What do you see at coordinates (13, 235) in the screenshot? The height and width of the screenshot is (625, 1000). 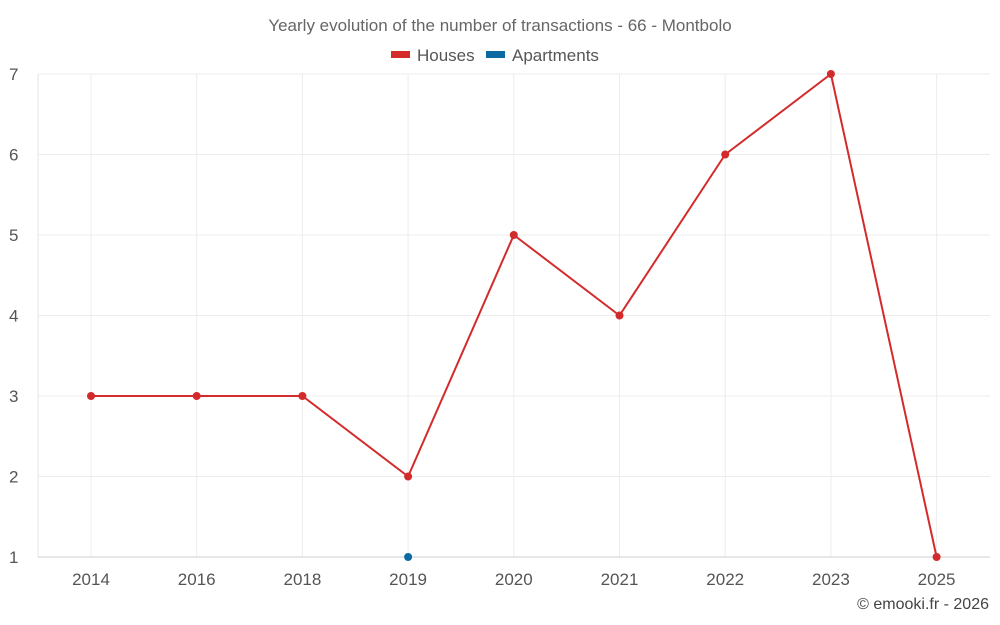 I see `y-tick-label: 5` at bounding box center [13, 235].